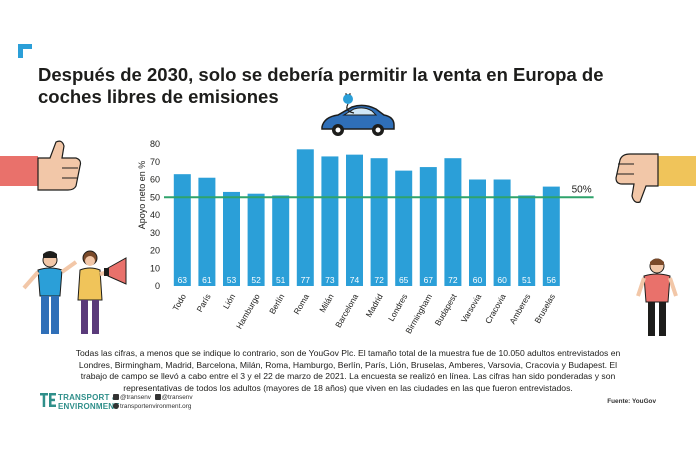 This screenshot has height=462, width=696. I want to click on y-tick-label: 50, so click(155, 197).